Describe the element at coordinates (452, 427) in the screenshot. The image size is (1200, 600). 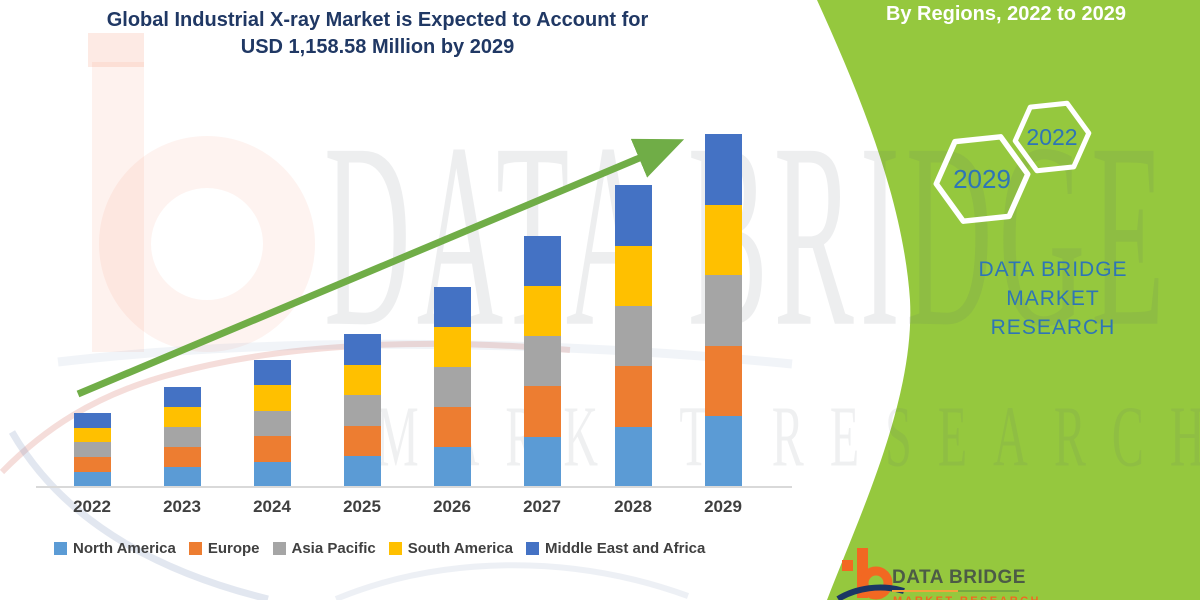
I see `bar-2026-segment-europe` at that location.